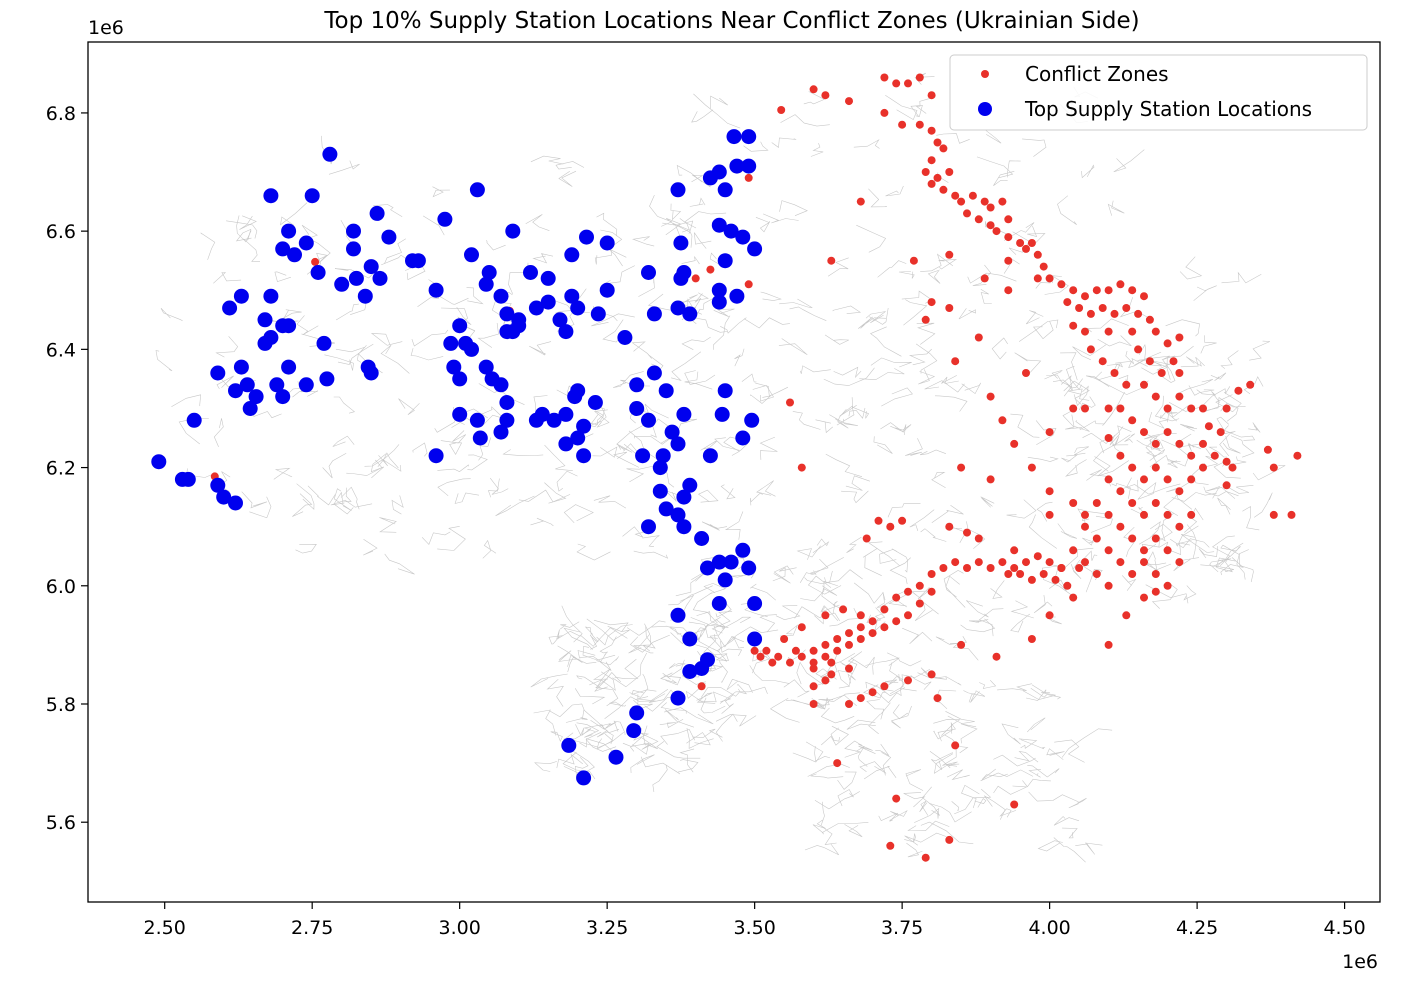  I want to click on x-tick-label: 4.00, so click(1049, 928).